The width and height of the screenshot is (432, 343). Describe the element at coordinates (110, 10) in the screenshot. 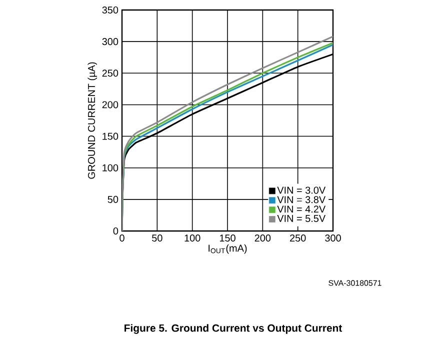

I see `y-tick-label: 350` at that location.